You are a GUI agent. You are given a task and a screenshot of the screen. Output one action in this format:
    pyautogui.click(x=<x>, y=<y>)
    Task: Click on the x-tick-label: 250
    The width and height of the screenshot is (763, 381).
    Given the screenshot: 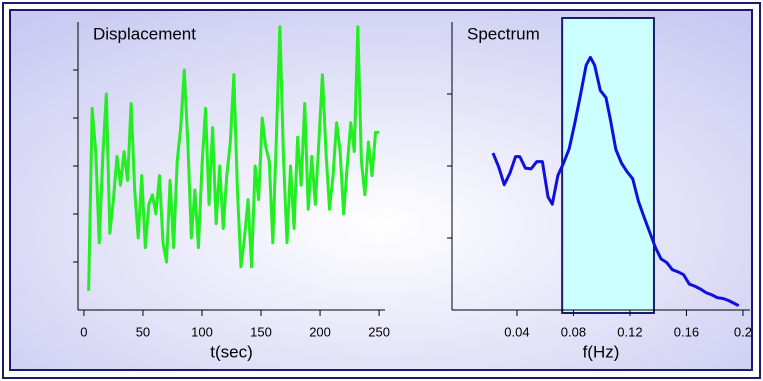 What is the action you would take?
    pyautogui.click(x=379, y=331)
    